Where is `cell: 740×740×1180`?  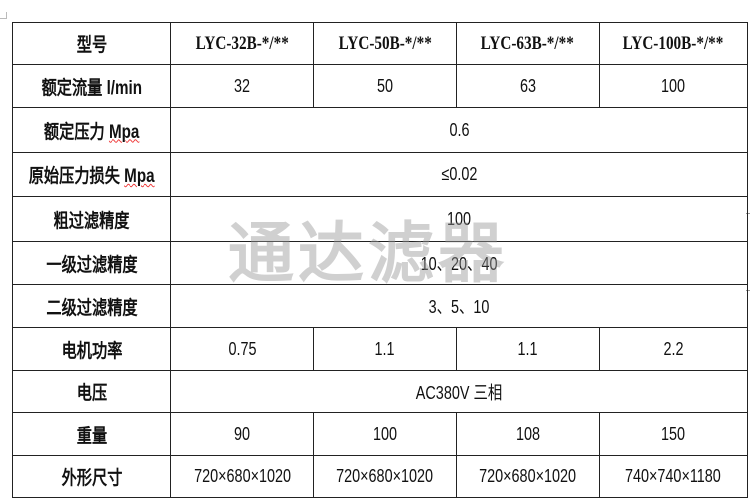
cell: 740×740×1180 is located at coordinates (673, 476).